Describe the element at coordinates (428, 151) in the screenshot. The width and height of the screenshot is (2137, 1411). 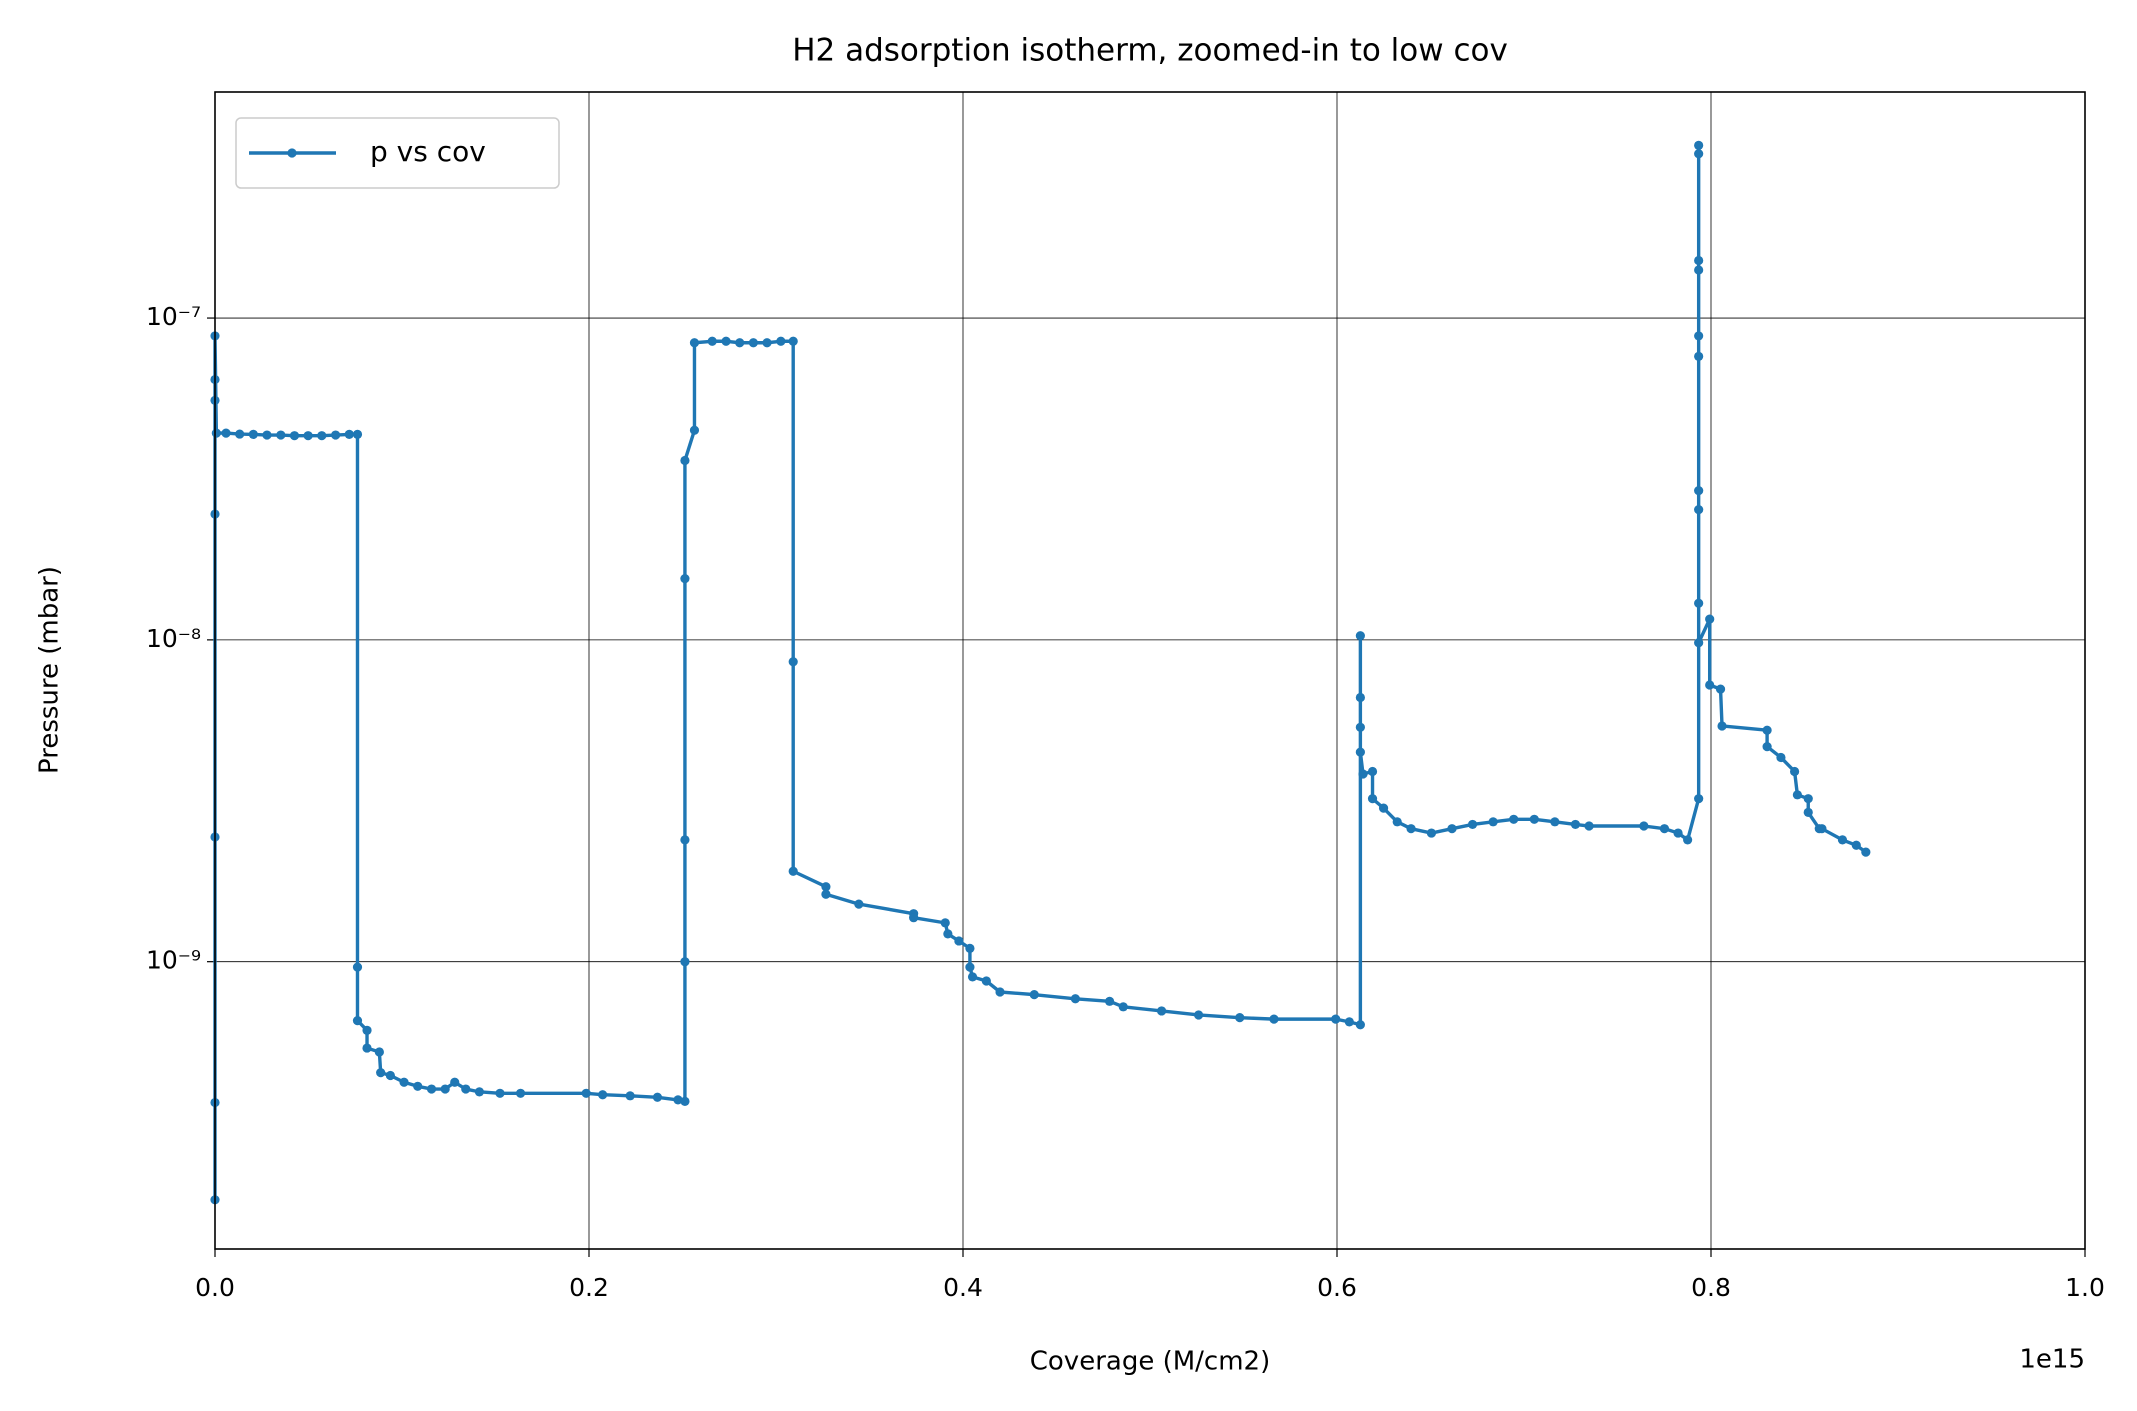
I see `legend-label: p vs cov` at that location.